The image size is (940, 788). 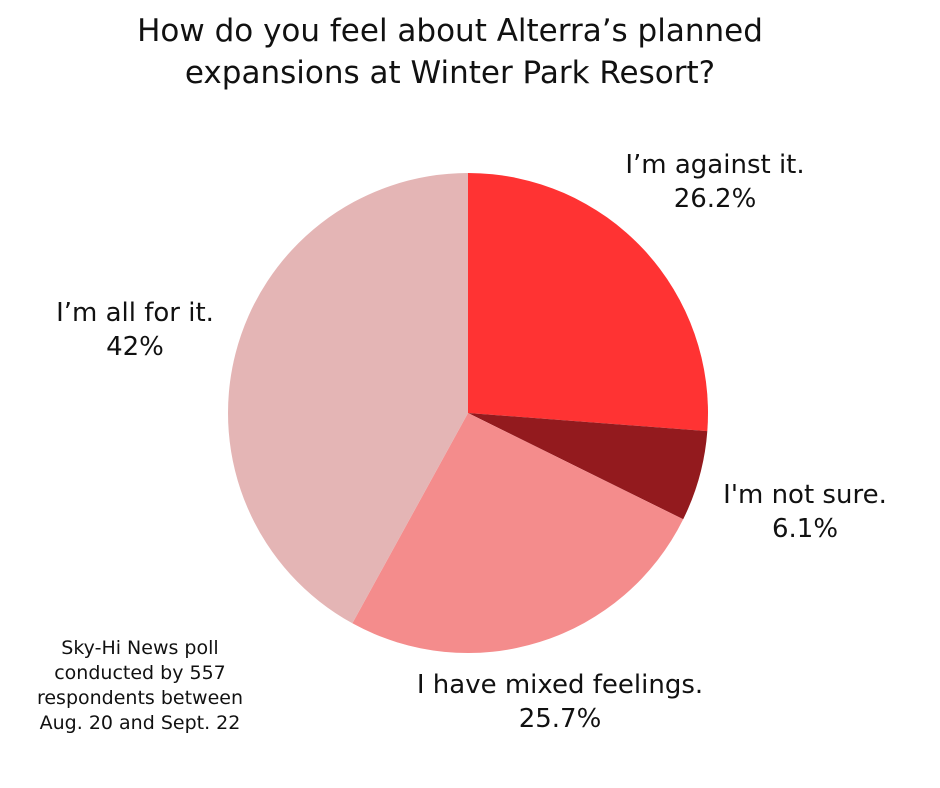 What do you see at coordinates (560, 719) in the screenshot?
I see `slice-value-mixed: 25.7%` at bounding box center [560, 719].